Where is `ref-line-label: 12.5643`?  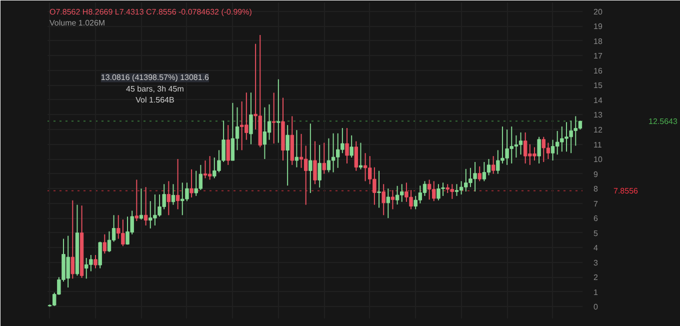 ref-line-label: 12.5643 is located at coordinates (663, 121).